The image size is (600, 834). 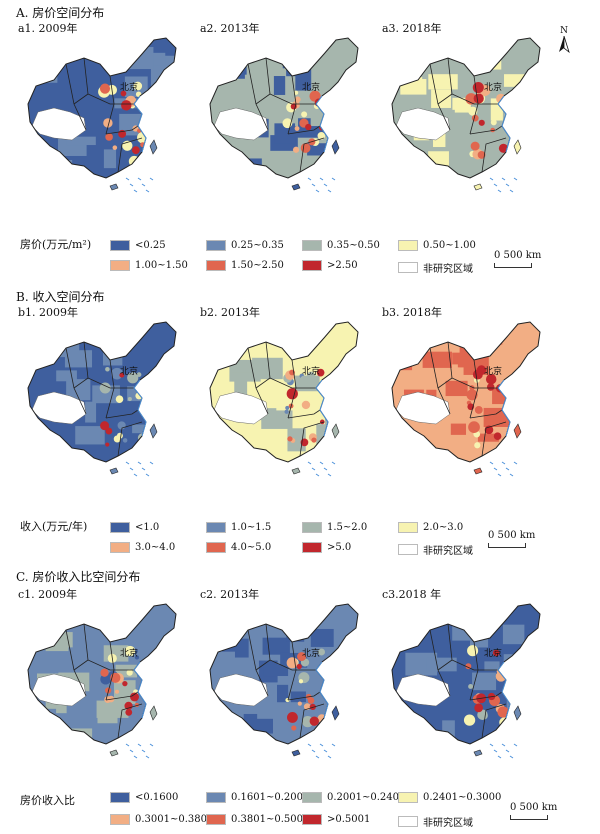 I want to click on legend-label: 0.2001~0.2400, so click(x=366, y=797).